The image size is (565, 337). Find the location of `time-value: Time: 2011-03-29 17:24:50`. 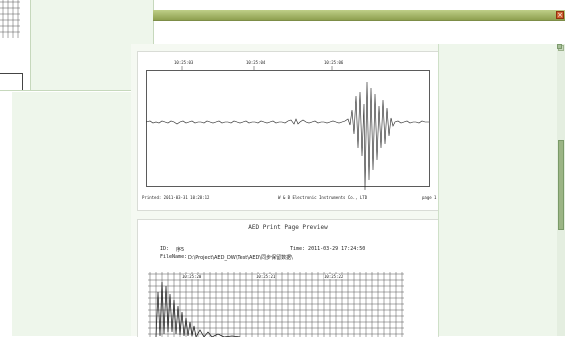

time-value: Time: 2011-03-29 17:24:50 is located at coordinates (328, 249).